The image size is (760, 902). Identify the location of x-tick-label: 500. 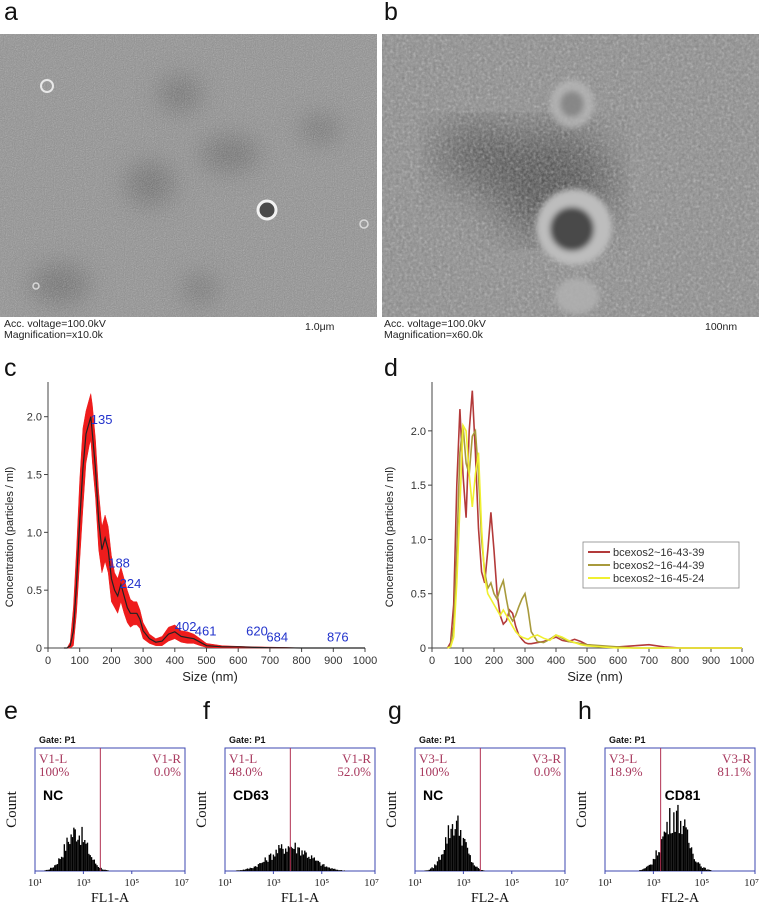
(206, 661).